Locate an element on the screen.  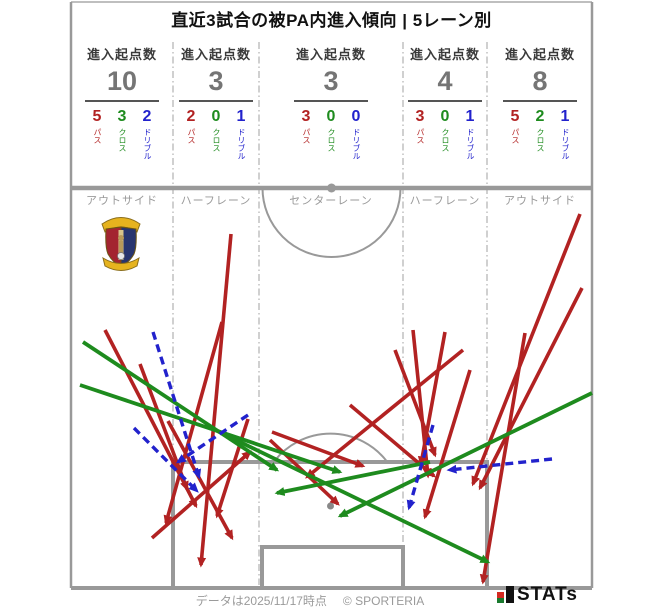
footer: データは2025/11/17時点 © SPORTERIA is located at coordinates (310, 600).